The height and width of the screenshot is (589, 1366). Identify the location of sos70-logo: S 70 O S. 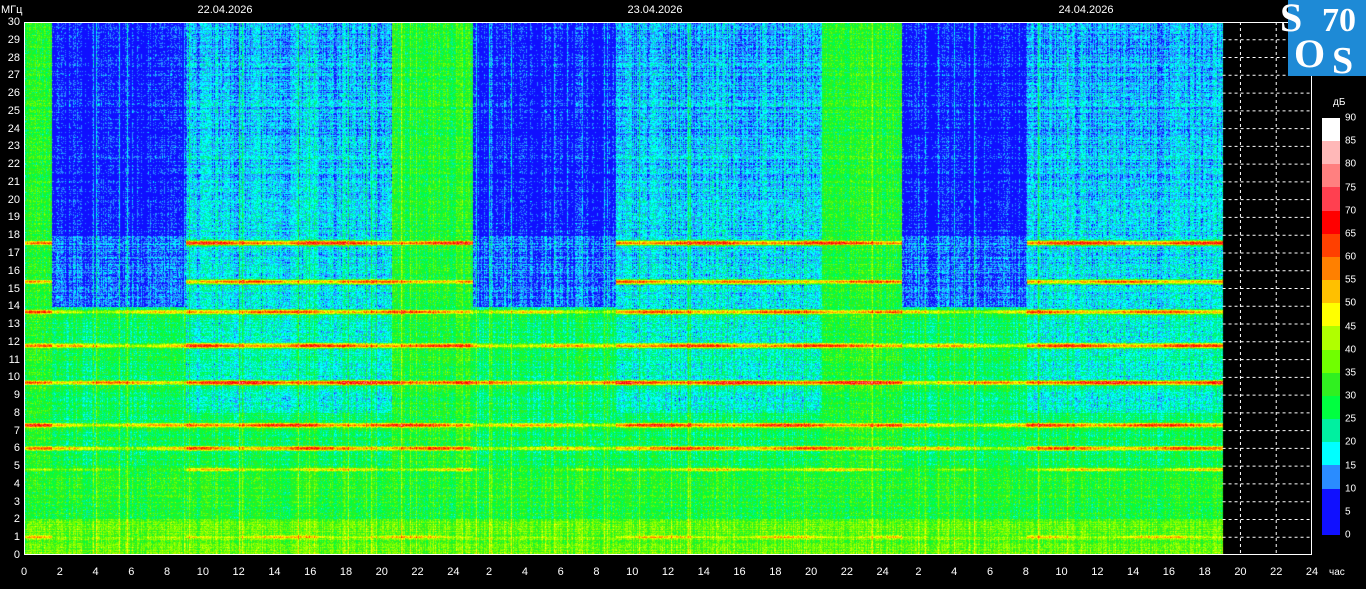
(1323, 40).